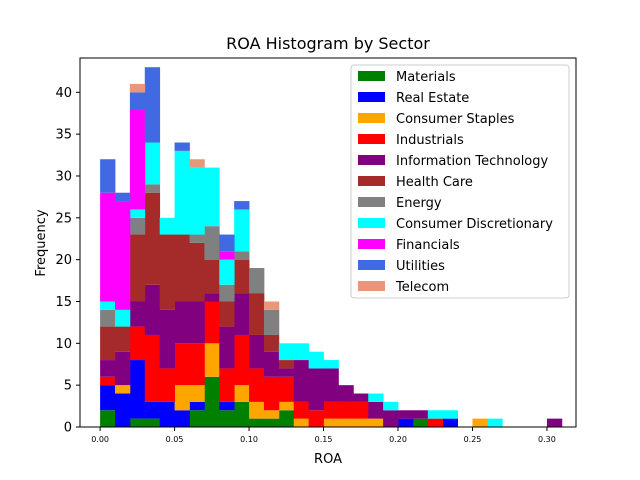  Describe the element at coordinates (371, 181) in the screenshot. I see `legend-swatch-health-care` at that location.